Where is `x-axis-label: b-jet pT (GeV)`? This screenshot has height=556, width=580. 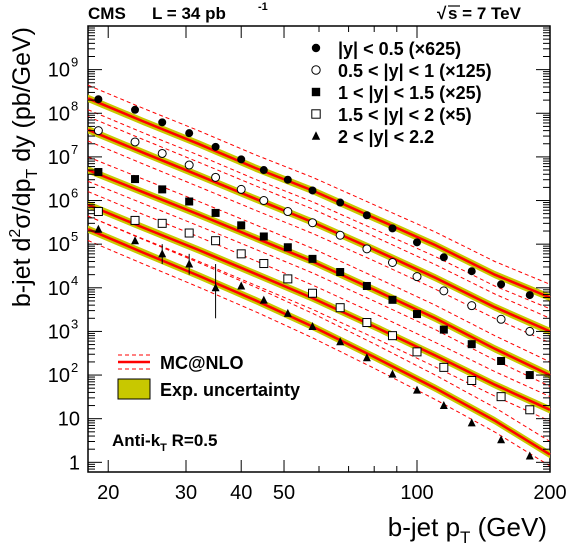 x-axis-label: b-jet pT (GeV) is located at coordinates (467, 529).